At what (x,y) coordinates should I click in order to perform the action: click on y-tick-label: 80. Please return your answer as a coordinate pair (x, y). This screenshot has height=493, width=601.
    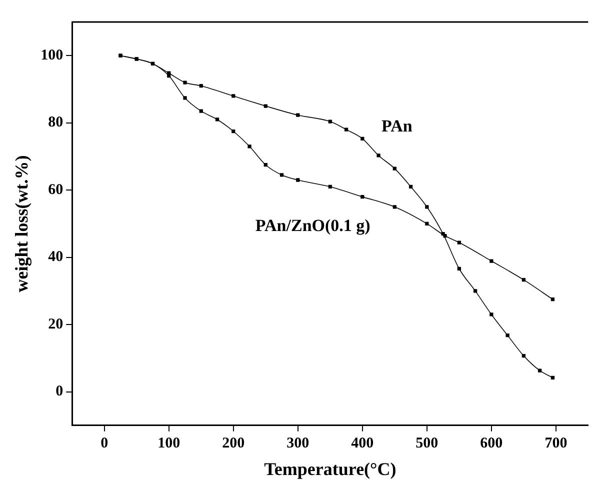
    Looking at the image, I should click on (56, 122).